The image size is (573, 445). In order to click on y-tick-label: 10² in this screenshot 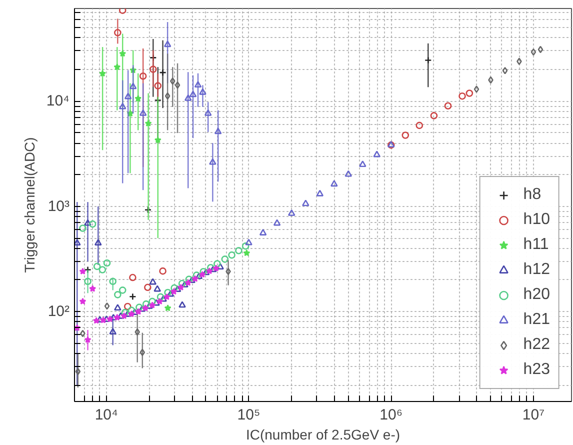, I will do `click(59, 311)`.